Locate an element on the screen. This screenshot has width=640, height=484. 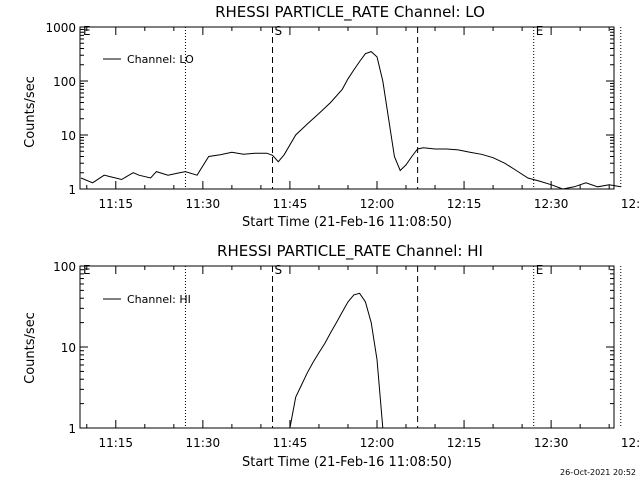
chart-title: RHESSI PARTICLE_RATE Channel: LO is located at coordinates (350, 12).